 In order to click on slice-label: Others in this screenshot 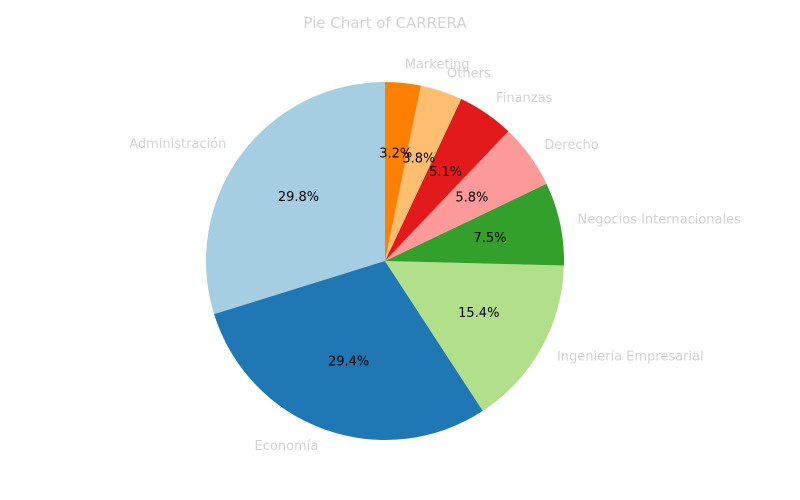, I will do `click(469, 74)`.